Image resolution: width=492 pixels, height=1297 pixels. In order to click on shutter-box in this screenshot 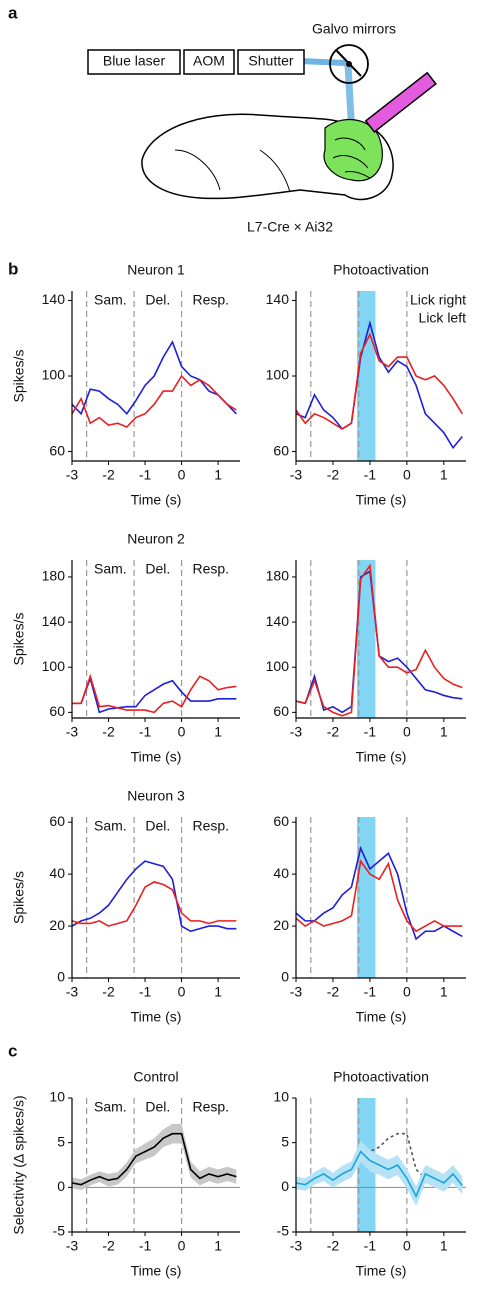, I will do `click(271, 62)`.